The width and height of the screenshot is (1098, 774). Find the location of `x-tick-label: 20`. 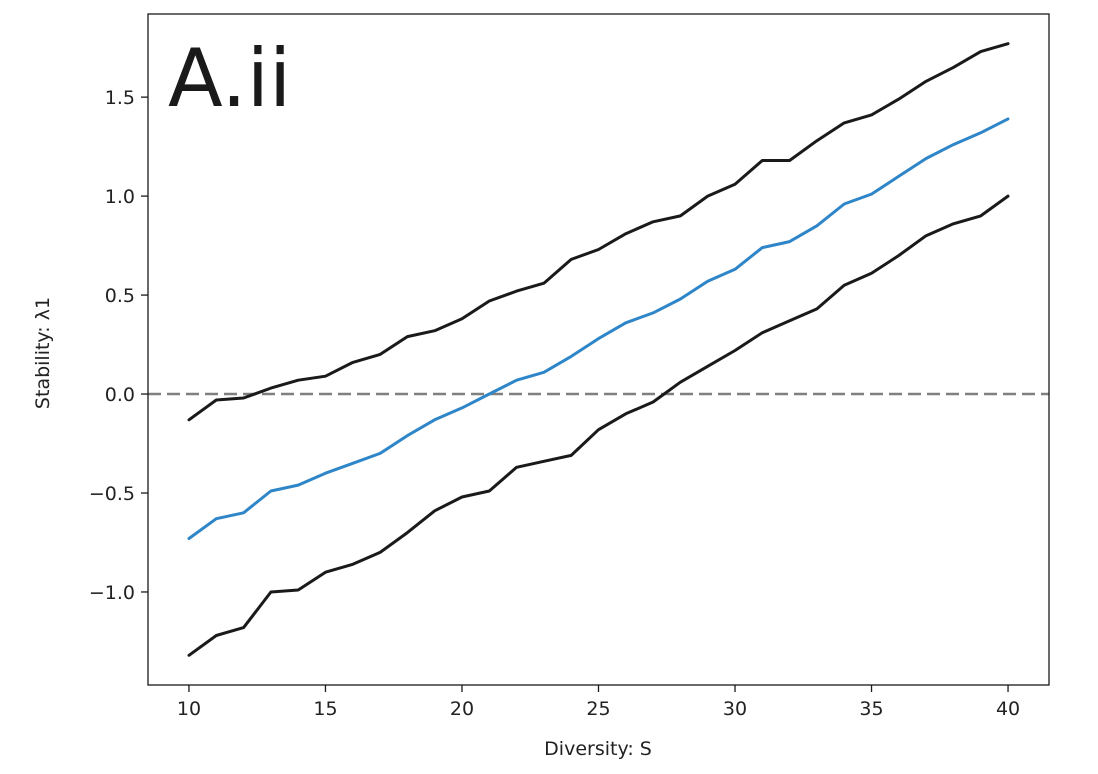

x-tick-label: 20 is located at coordinates (462, 709).